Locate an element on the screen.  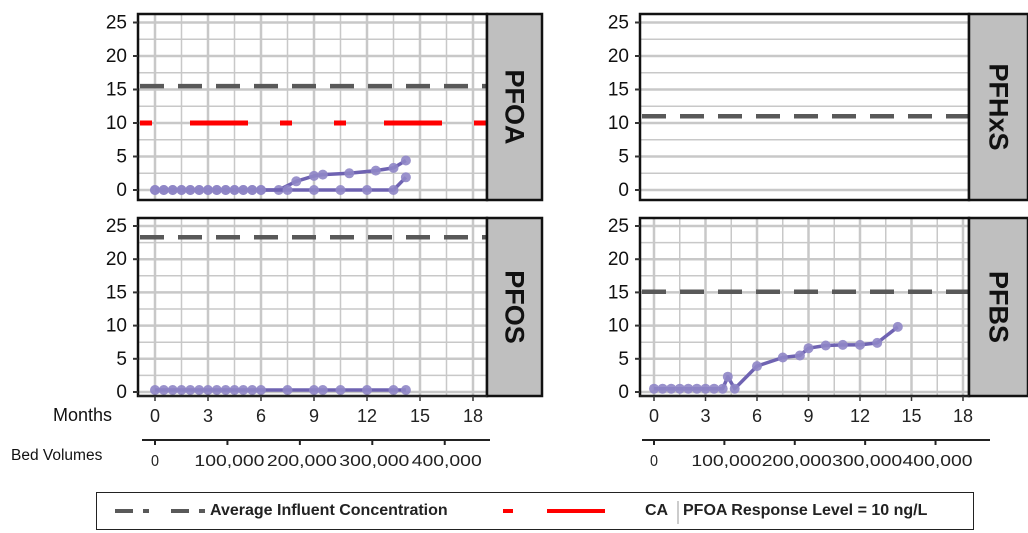
x-axis-right: 0 3 6 9 12 15 18 0 100,000 200,000 300,000 400,000 is located at coordinates (815, 432).